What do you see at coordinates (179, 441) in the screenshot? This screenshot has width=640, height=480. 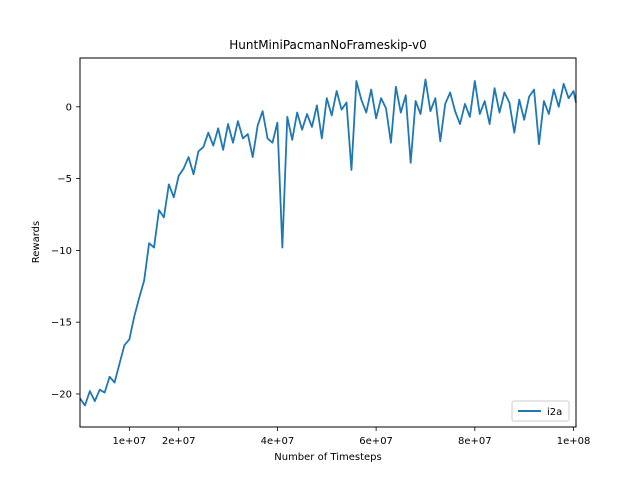 I see `x-tick-label: 2e+07` at bounding box center [179, 441].